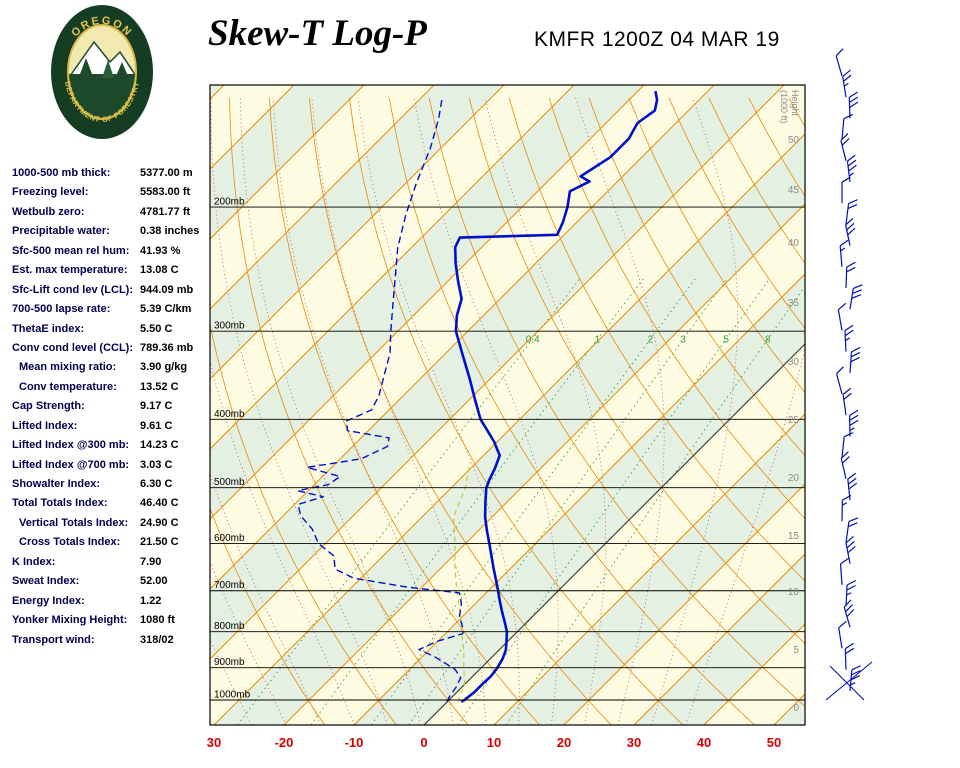 The image size is (960, 768). I want to click on index-row: Sweat Index: 52.00, so click(114, 584).